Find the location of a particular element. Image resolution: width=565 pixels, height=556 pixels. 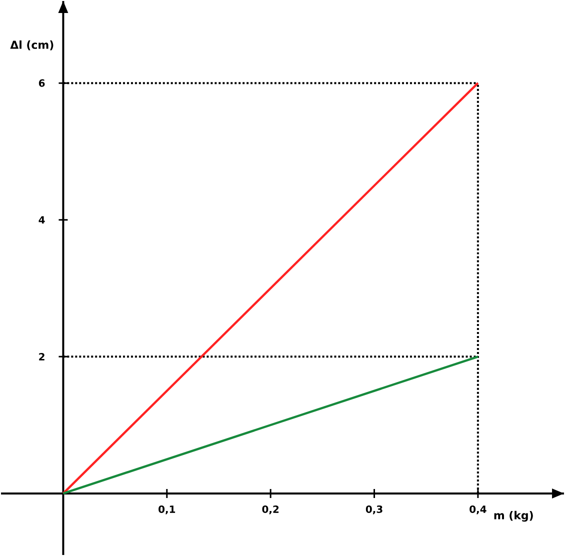

x-tick-label: 0,4 is located at coordinates (478, 509).